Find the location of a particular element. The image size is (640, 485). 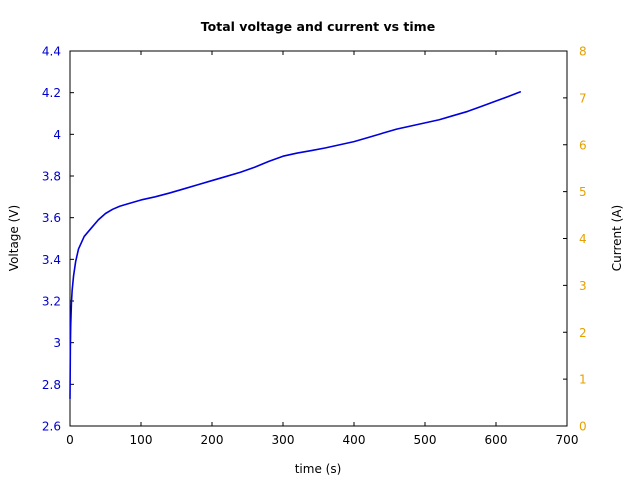

y2-tick-label: 2 is located at coordinates (583, 333).